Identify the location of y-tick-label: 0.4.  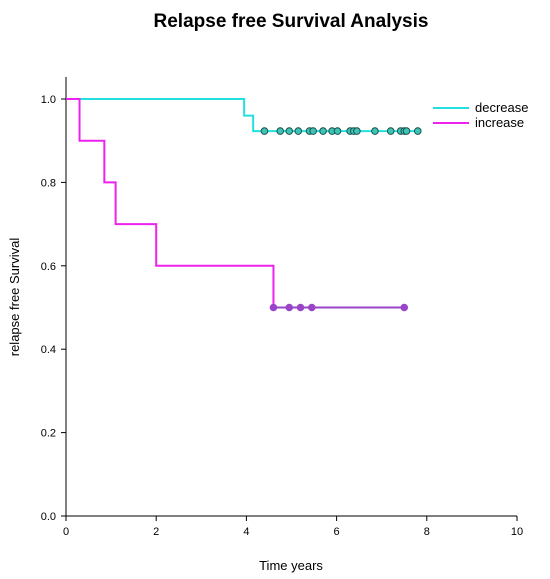
(48, 350).